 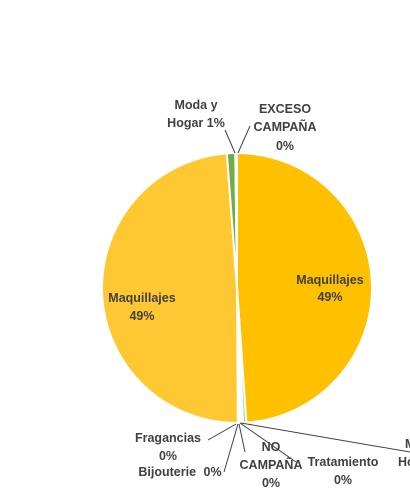 I want to click on leader-line-tratamiento, so click(x=268, y=442).